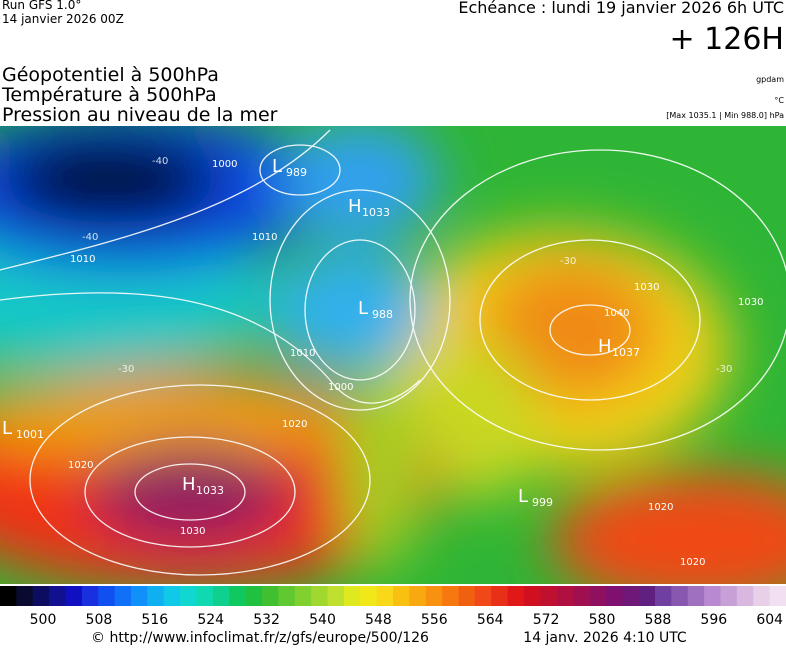 Image resolution: width=786 pixels, height=648 pixels. I want to click on colorbar-label: 588, so click(658, 620).